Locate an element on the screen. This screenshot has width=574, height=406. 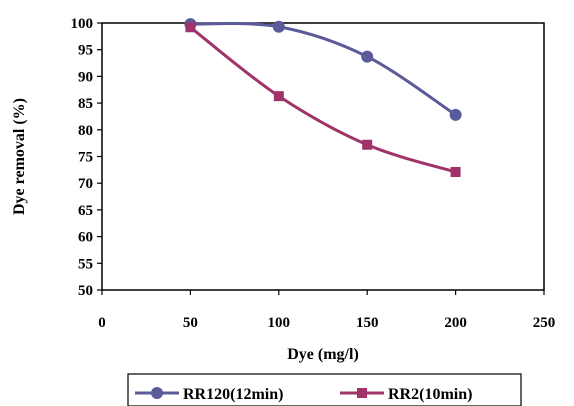
series-line is located at coordinates (323, 69).